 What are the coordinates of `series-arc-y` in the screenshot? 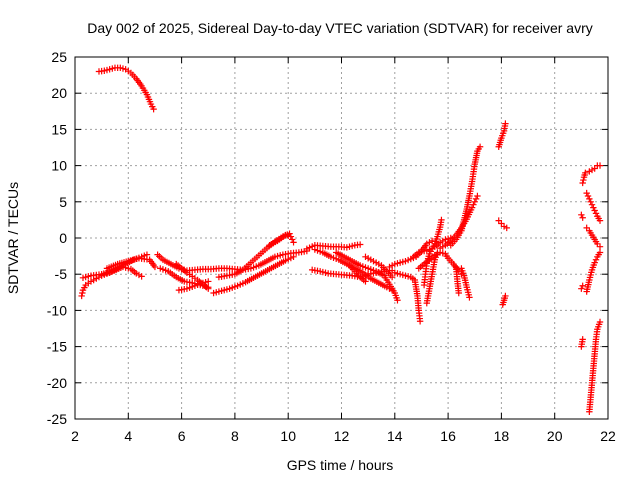 It's located at (465, 196).